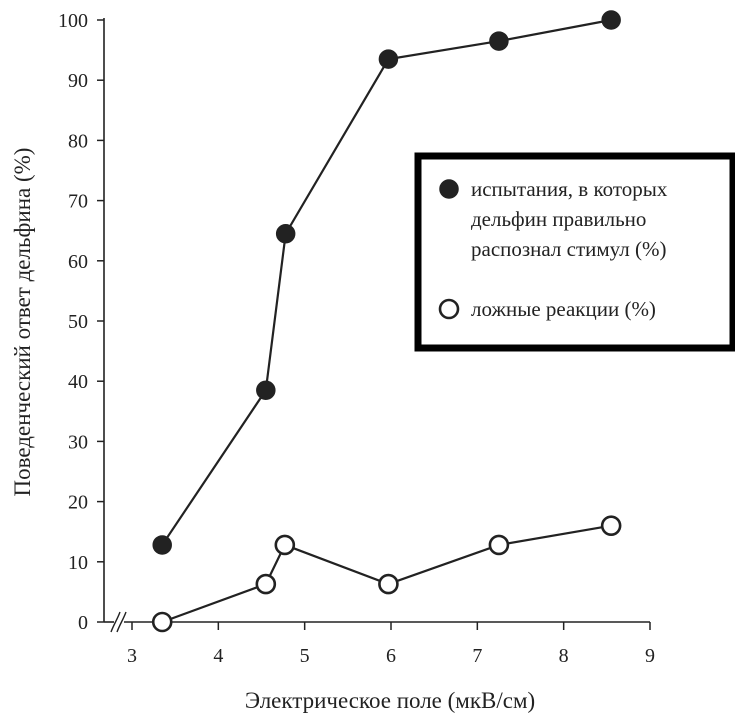  I want to click on series-line, so click(386, 574).